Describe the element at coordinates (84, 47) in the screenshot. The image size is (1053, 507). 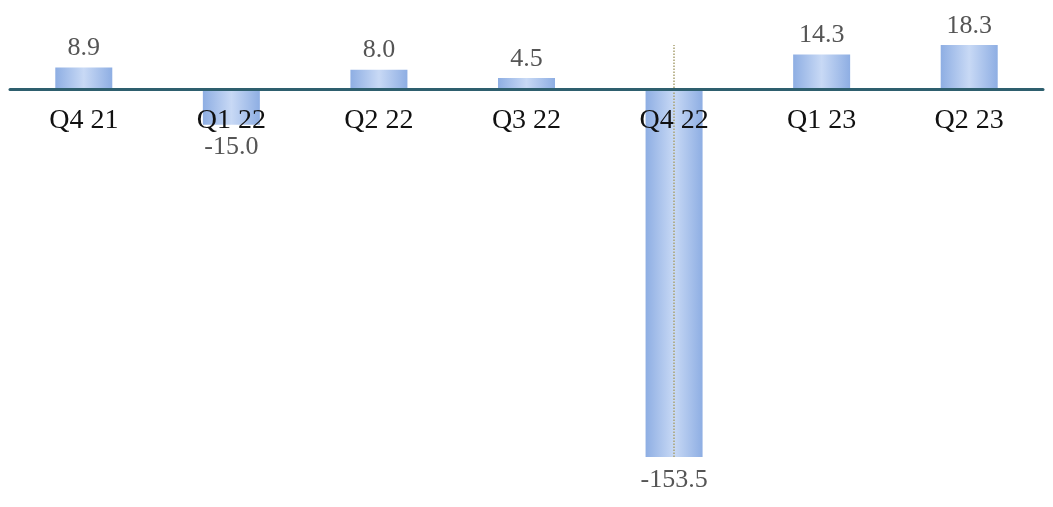
I see `data-label: 8.9` at that location.